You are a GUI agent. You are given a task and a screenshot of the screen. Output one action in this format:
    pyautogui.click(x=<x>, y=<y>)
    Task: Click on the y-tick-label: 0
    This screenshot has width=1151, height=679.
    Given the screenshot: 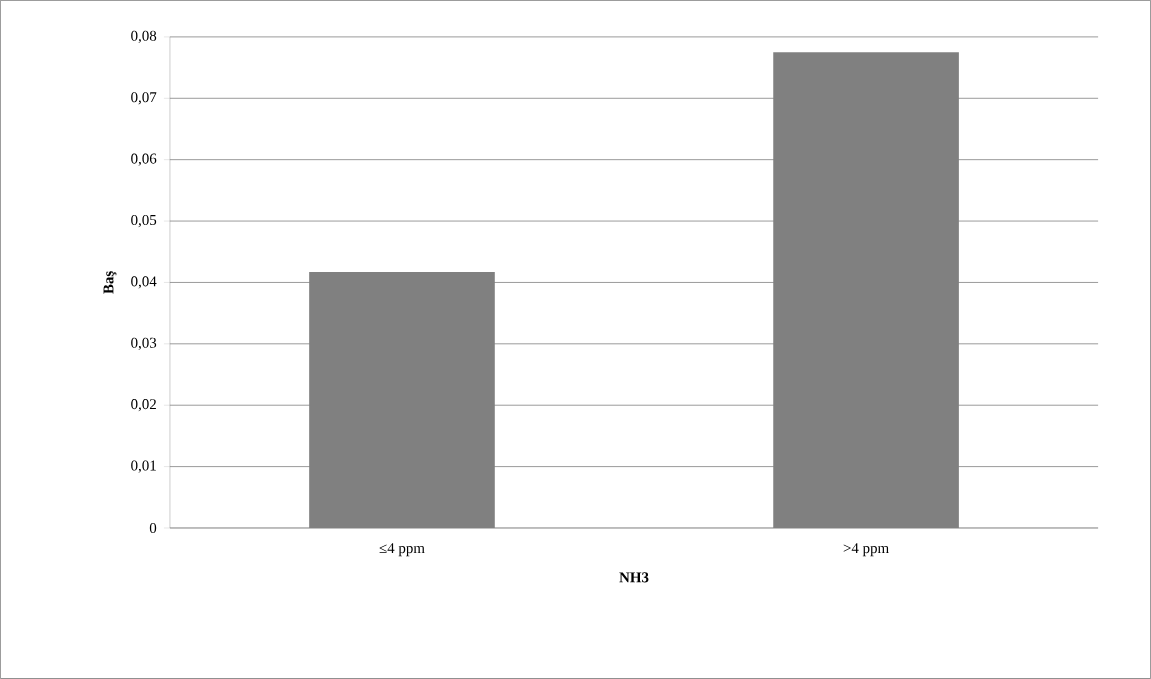 What is the action you would take?
    pyautogui.click(x=153, y=528)
    